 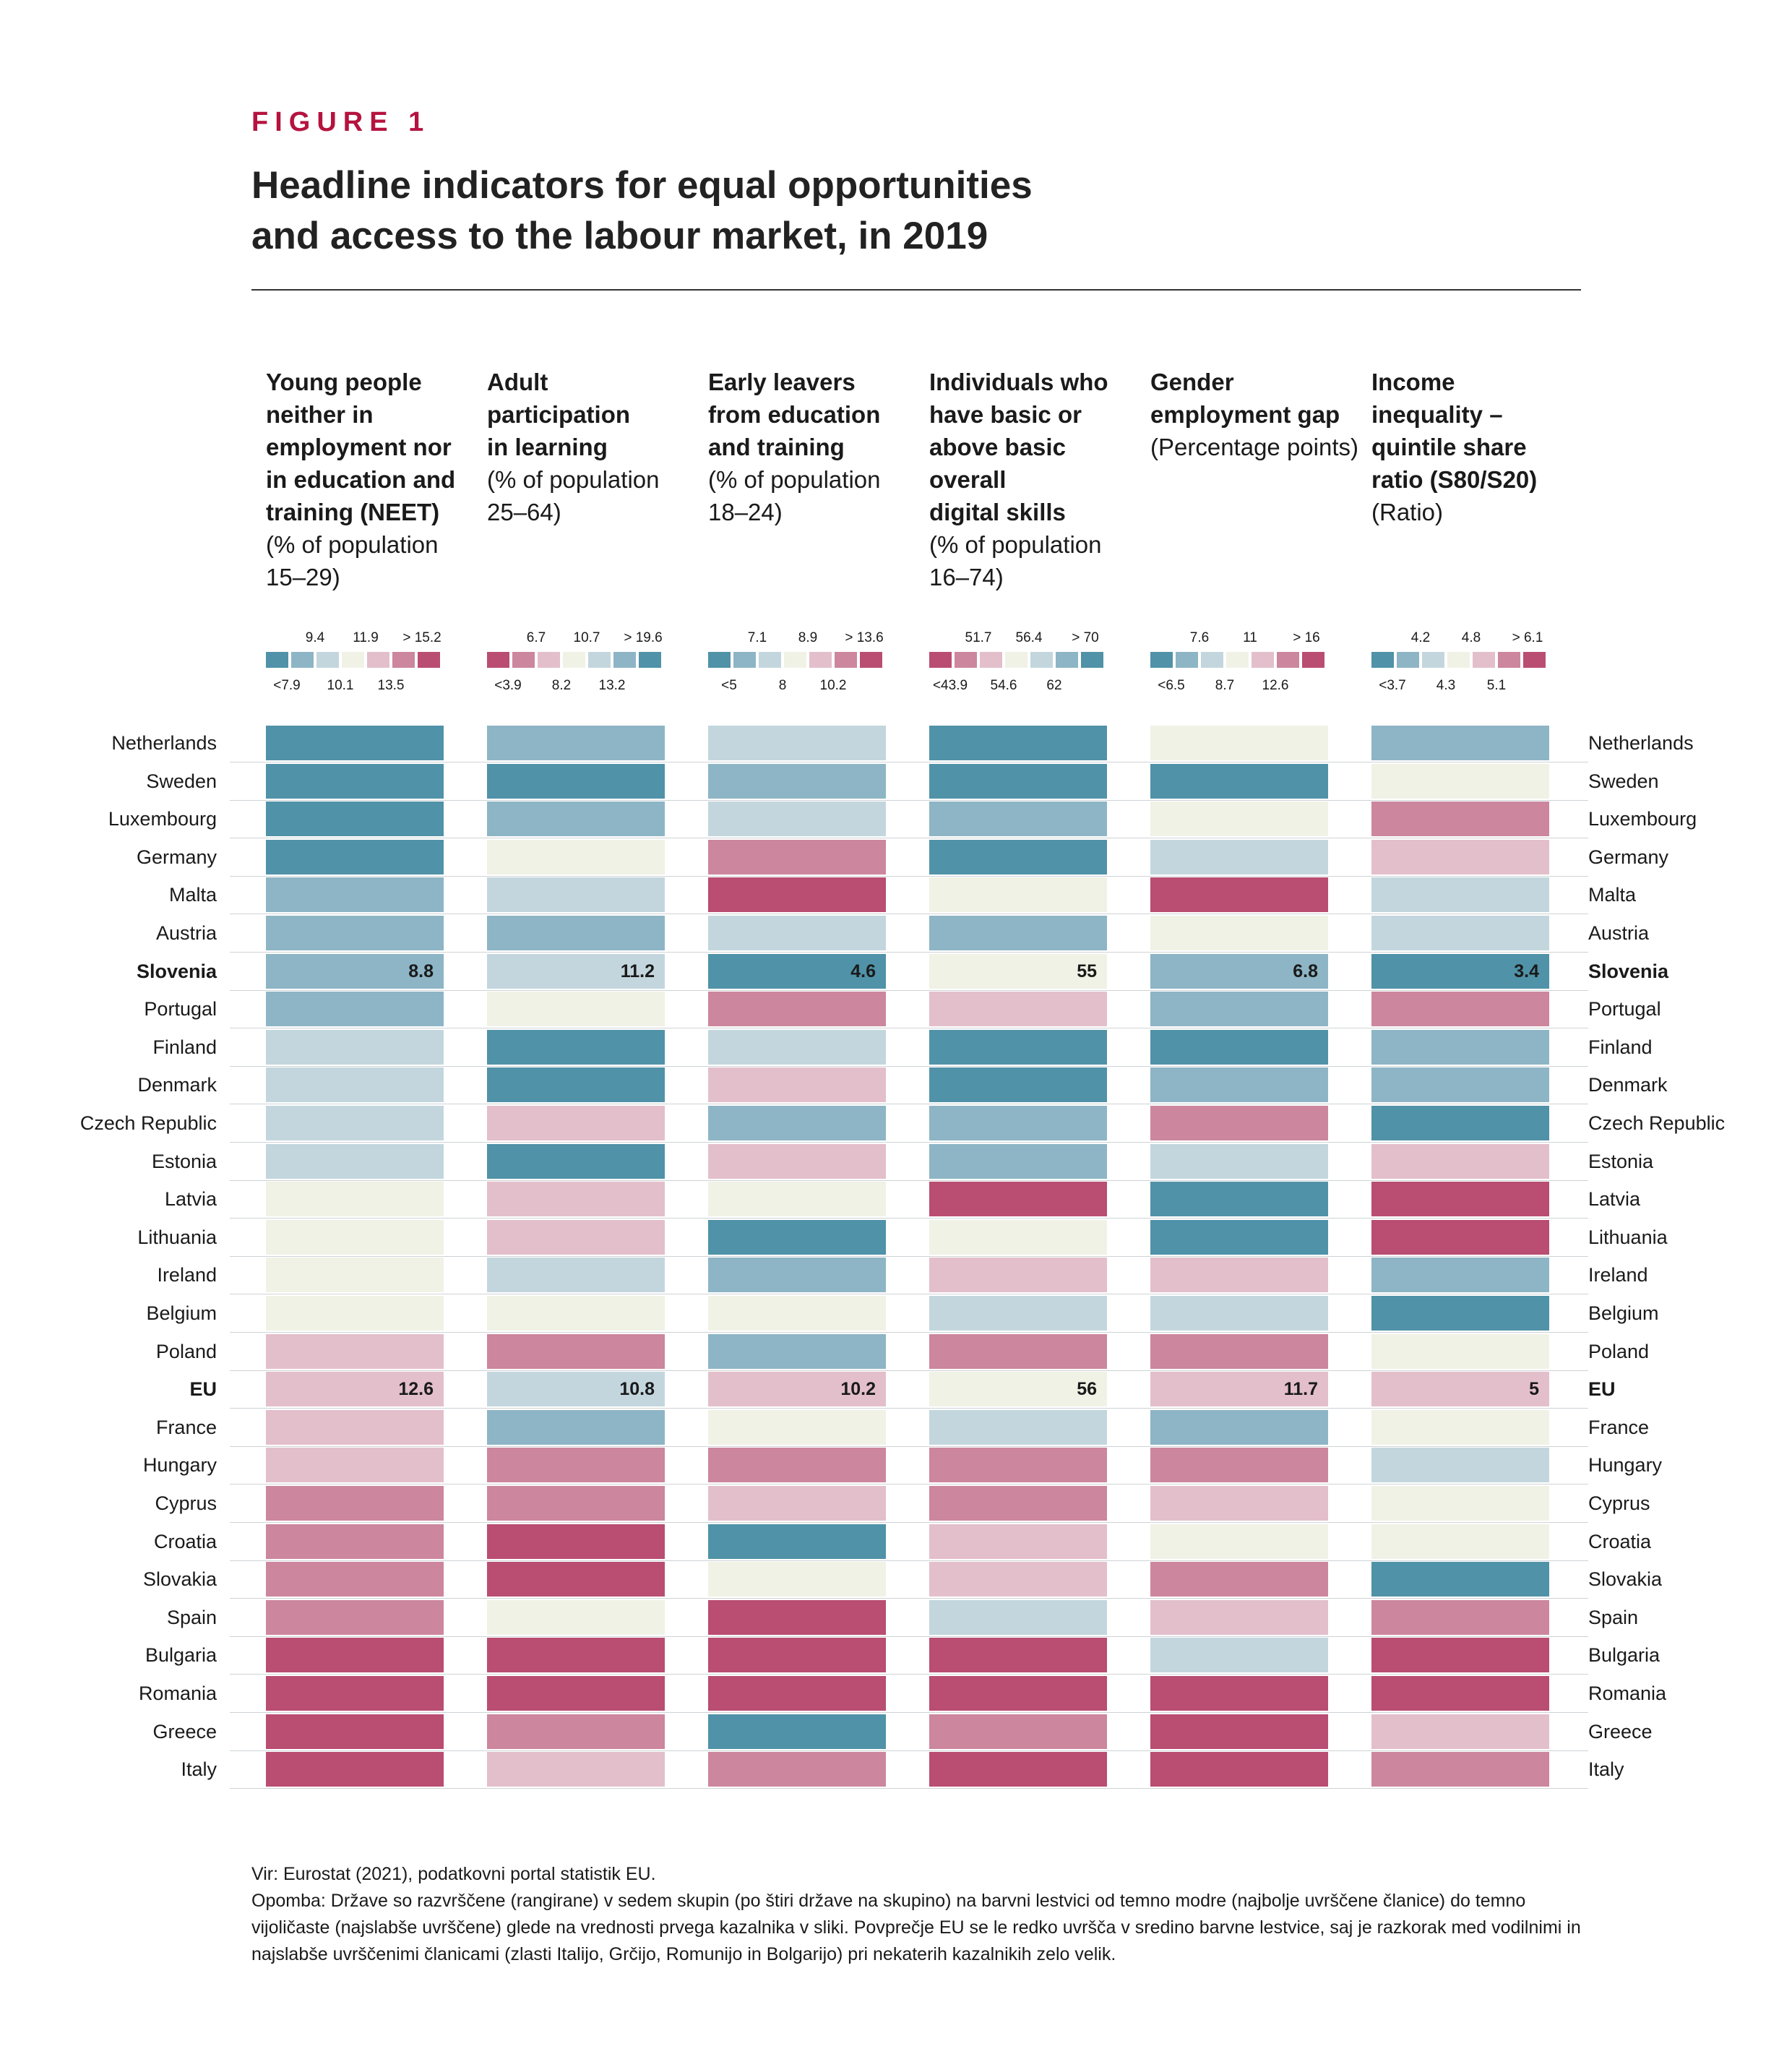 I want to click on country-label-left: Belgium, so click(x=181, y=1313).